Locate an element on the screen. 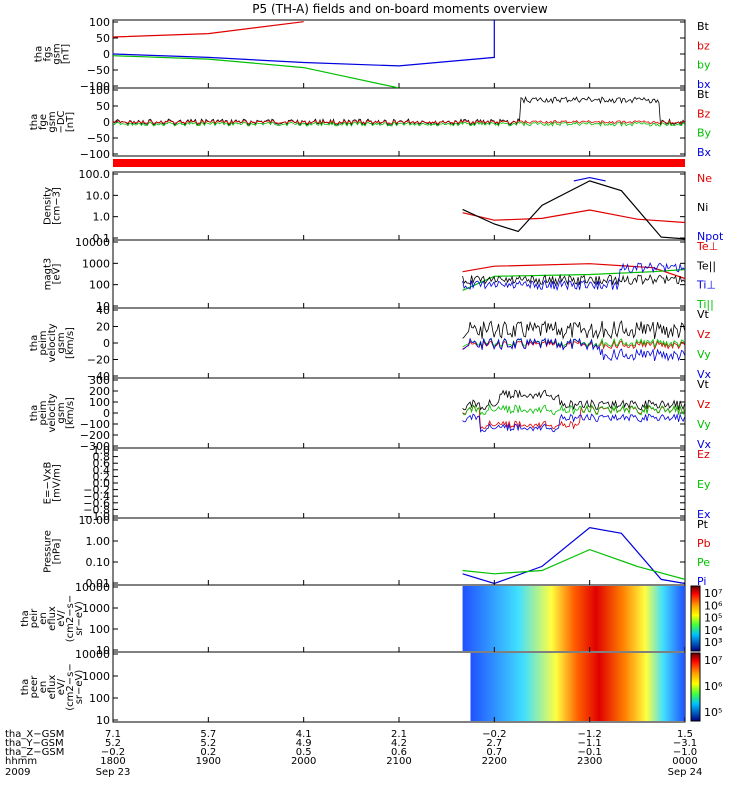  x-row-value: 0.6 is located at coordinates (399, 752).